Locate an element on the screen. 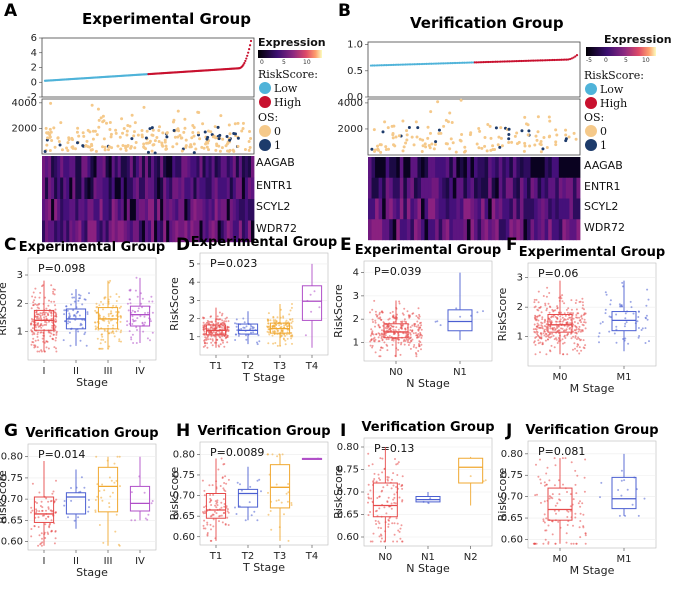 Image resolution: width=676 pixels, height=601 pixels. legend-os0-label: 0 is located at coordinates (277, 131).